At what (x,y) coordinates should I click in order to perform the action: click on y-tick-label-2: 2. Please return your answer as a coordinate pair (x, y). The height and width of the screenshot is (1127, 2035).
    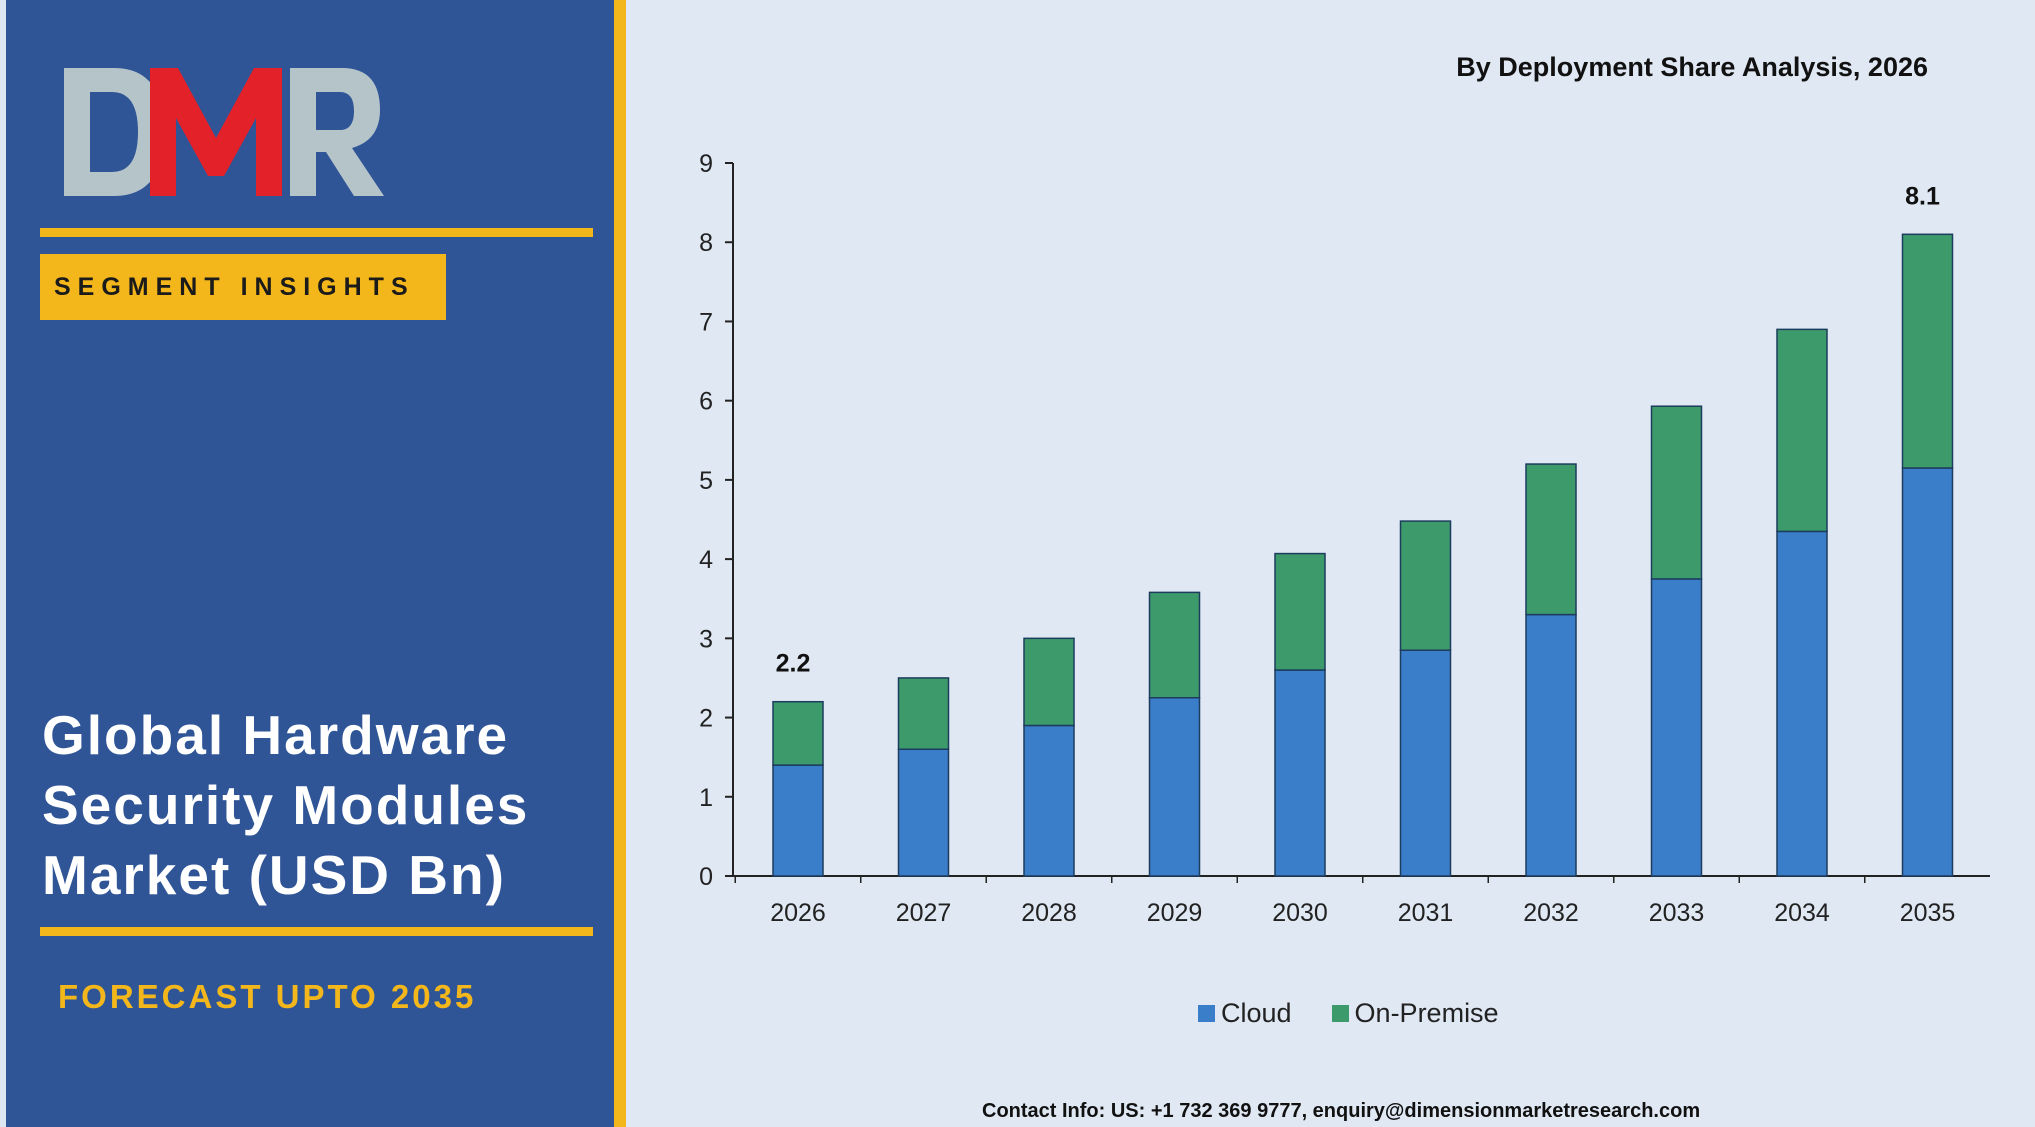
    Looking at the image, I should click on (706, 719).